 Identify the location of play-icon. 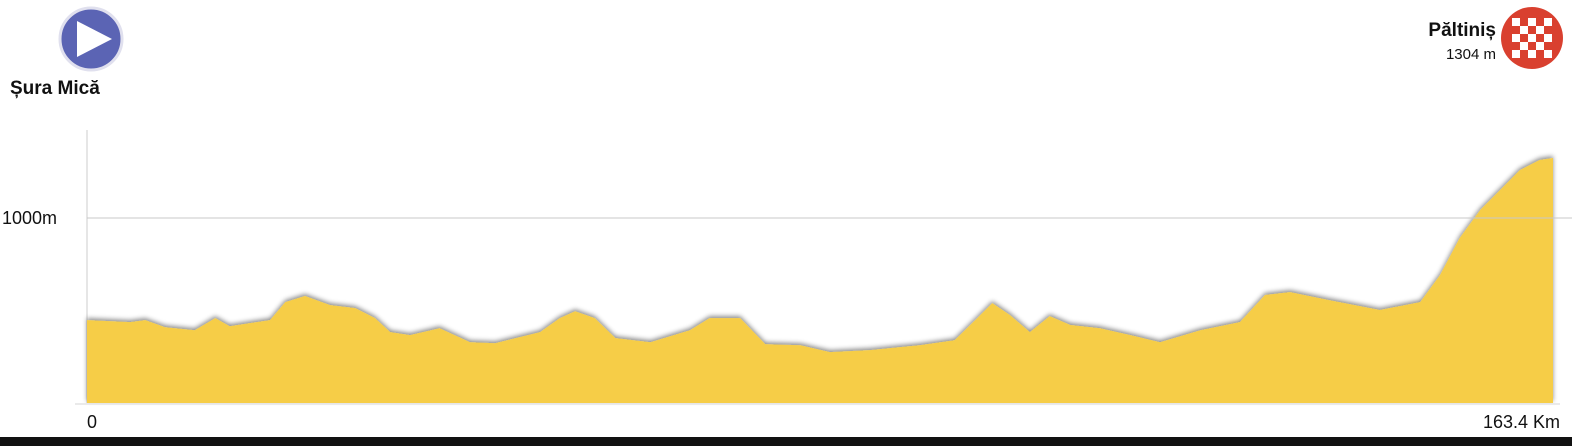
(91, 39).